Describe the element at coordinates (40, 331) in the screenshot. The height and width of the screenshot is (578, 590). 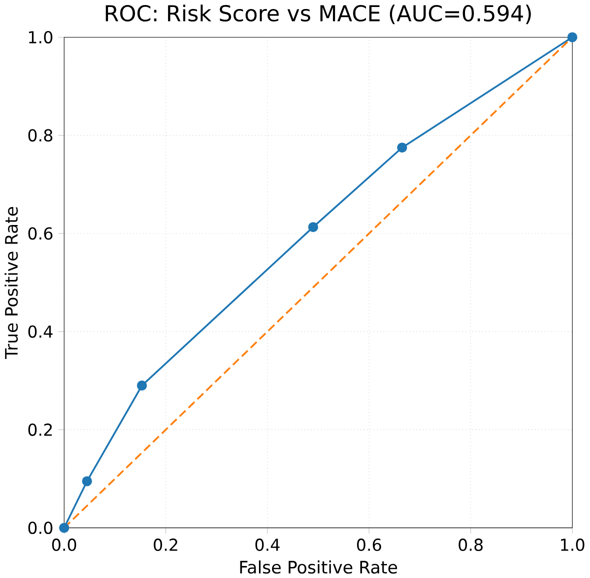
I see `y-tick-label: 0.4` at that location.